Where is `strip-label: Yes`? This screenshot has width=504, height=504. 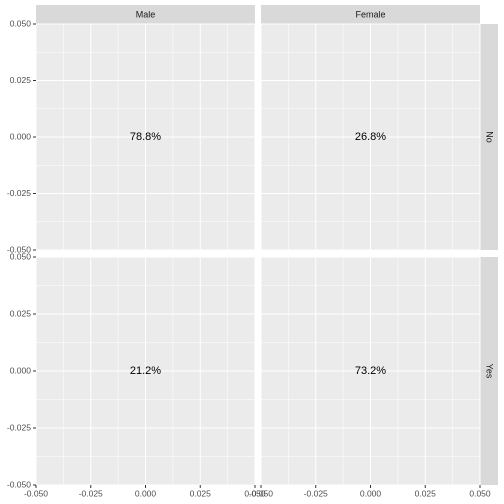
strip-label: Yes is located at coordinates (490, 371).